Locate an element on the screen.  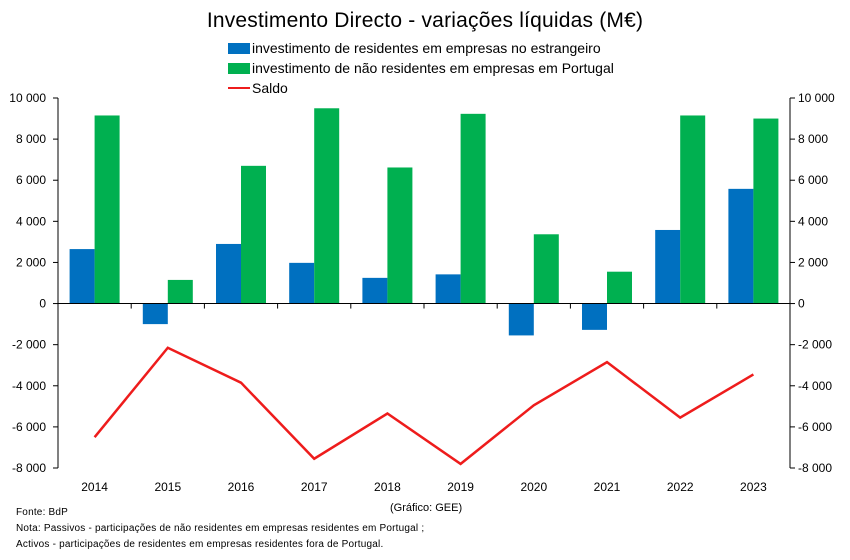
x-tick-label: 2020 is located at coordinates (533, 487).